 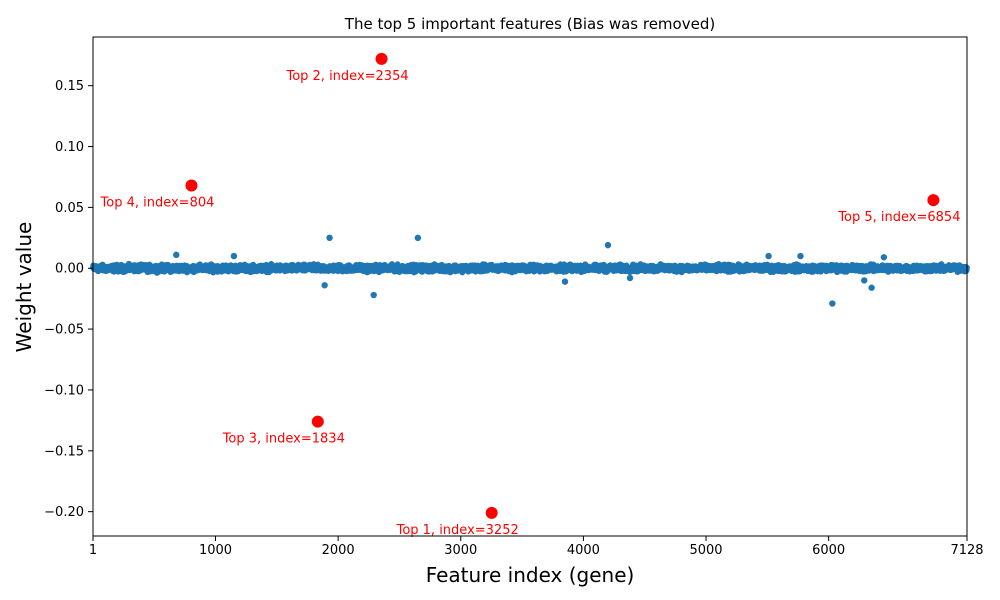 I want to click on y-axis-label: Weight value, so click(x=24, y=287).